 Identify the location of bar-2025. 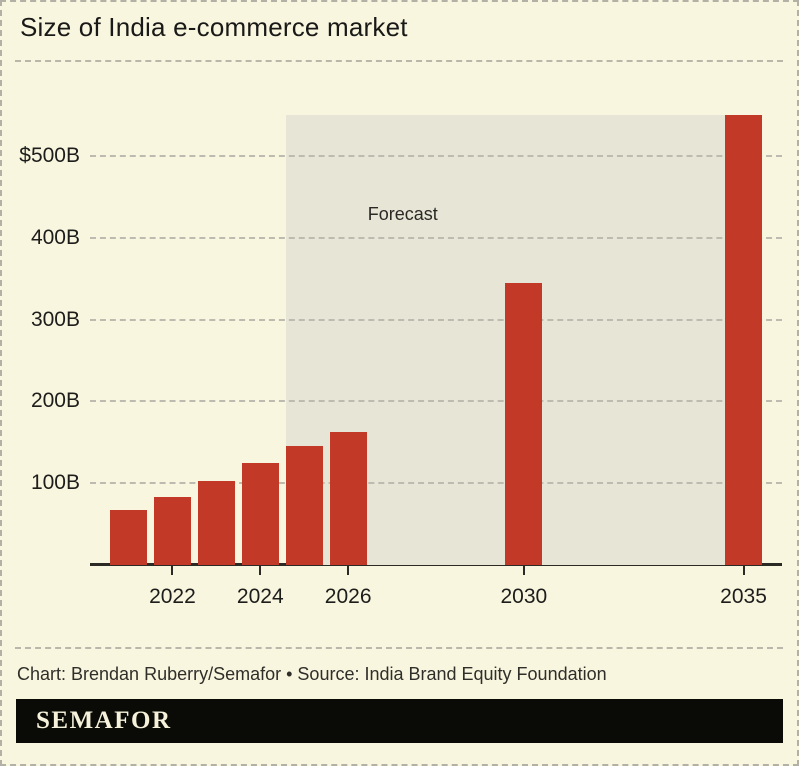
(304, 505).